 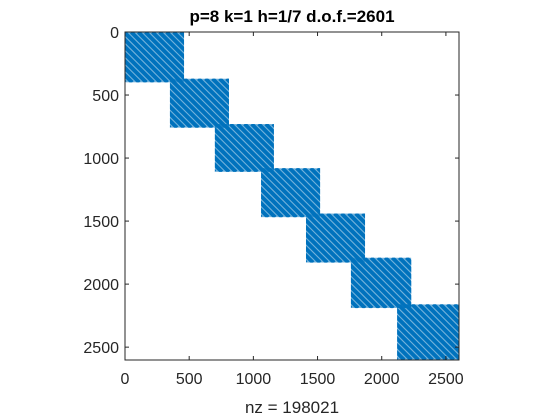 What do you see at coordinates (101, 285) in the screenshot?
I see `y-tick-label: 2000` at bounding box center [101, 285].